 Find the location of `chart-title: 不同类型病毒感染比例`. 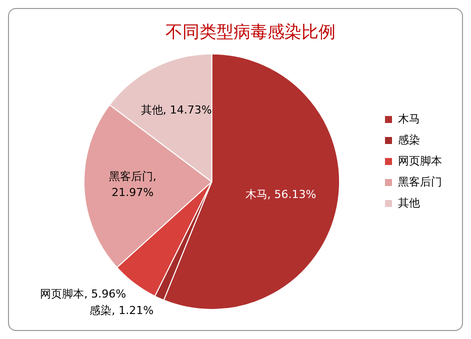

chart-title: 不同类型病毒感染比例 is located at coordinates (251, 32).